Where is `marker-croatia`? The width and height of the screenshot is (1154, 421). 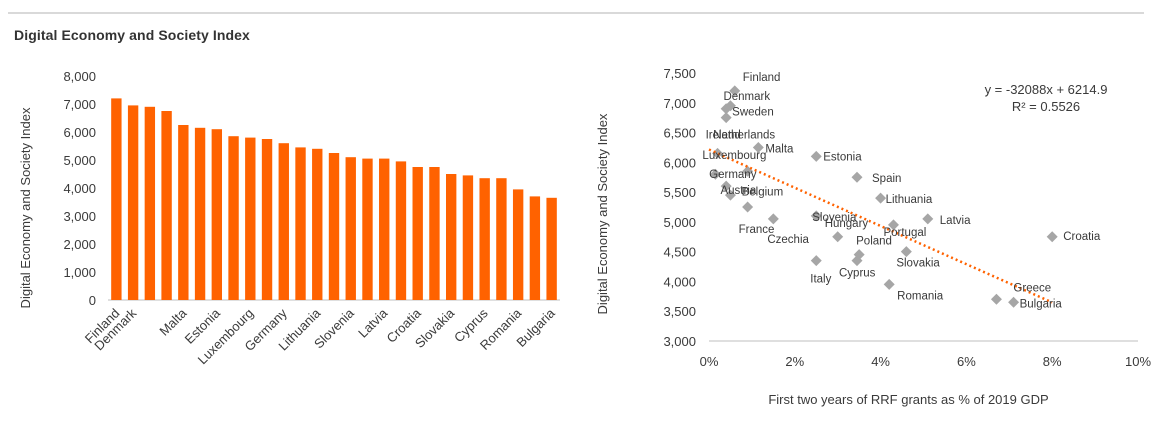
marker-croatia is located at coordinates (1052, 237).